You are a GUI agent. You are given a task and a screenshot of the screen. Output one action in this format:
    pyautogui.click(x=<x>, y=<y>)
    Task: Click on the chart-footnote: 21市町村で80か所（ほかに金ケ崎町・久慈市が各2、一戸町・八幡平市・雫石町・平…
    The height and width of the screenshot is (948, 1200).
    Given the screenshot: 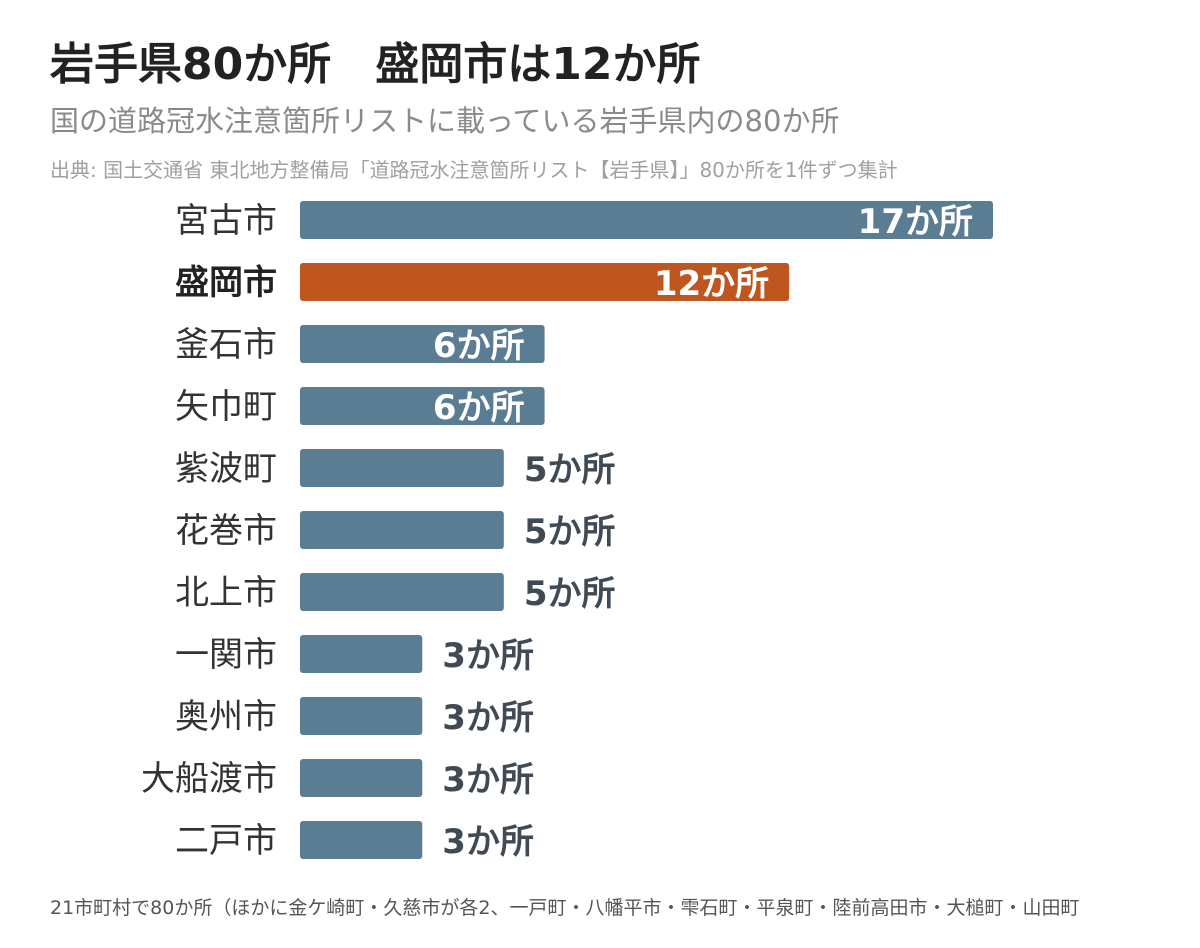 What is the action you would take?
    pyautogui.click(x=565, y=908)
    